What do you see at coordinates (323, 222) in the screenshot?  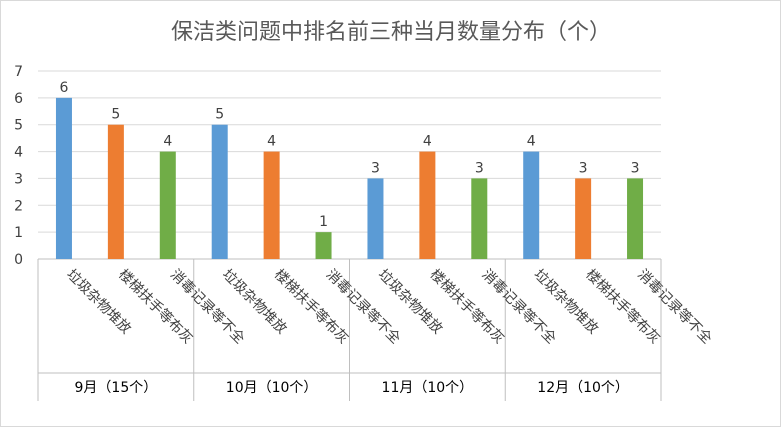 I see `bar-value-label: 1` at bounding box center [323, 222].